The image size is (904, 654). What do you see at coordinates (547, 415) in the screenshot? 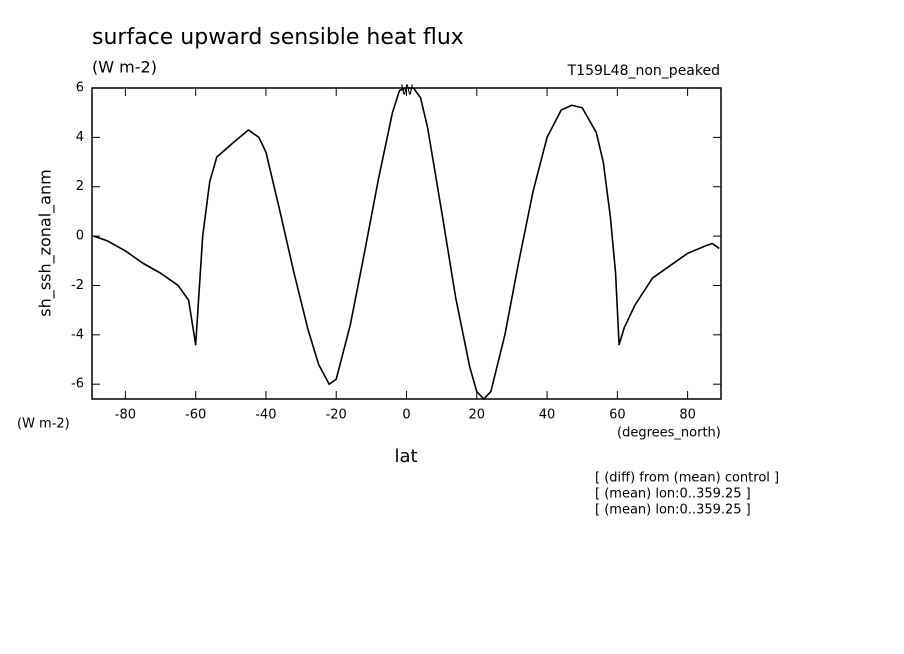
I see `x-tick-label: 40` at bounding box center [547, 415].